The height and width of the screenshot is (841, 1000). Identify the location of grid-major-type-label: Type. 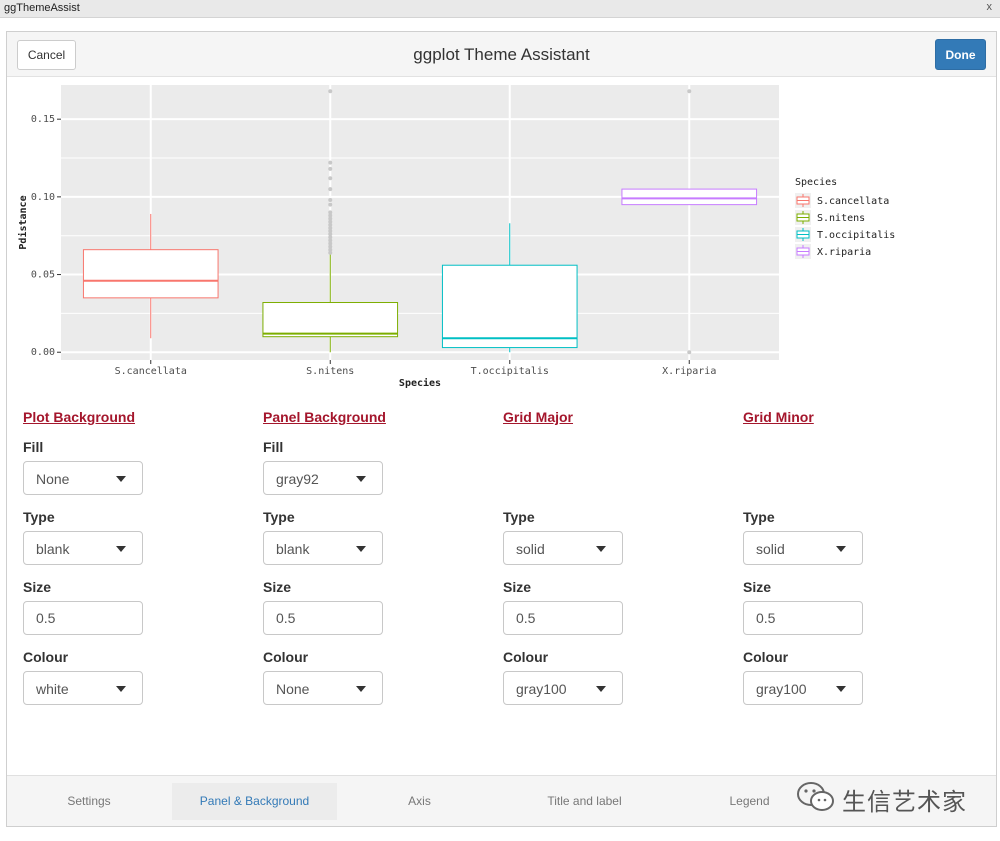
(519, 517).